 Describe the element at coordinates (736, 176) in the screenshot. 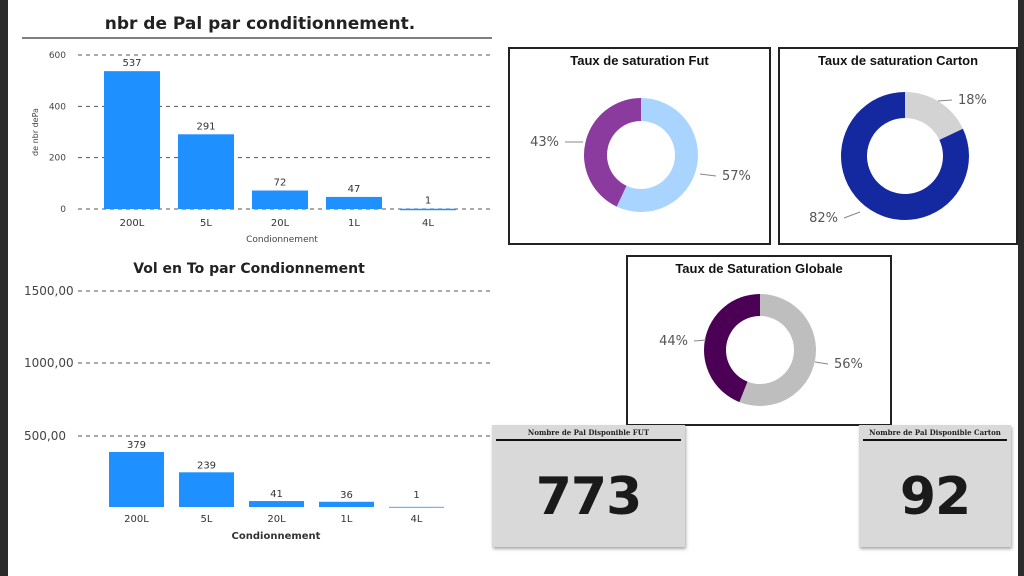

I see `slice-label: 57%` at that location.